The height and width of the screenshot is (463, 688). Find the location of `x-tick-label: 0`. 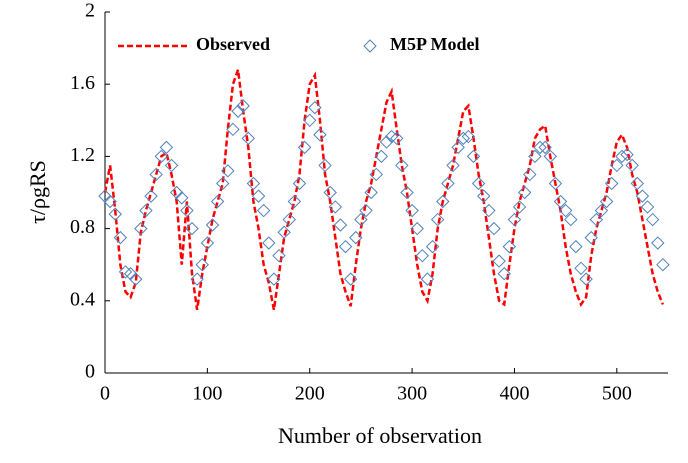

x-tick-label: 0 is located at coordinates (105, 394).